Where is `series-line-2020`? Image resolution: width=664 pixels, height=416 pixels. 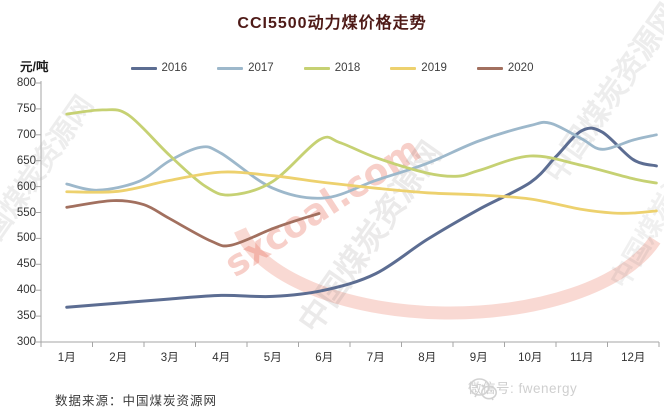
series-line-2020 is located at coordinates (193, 223).